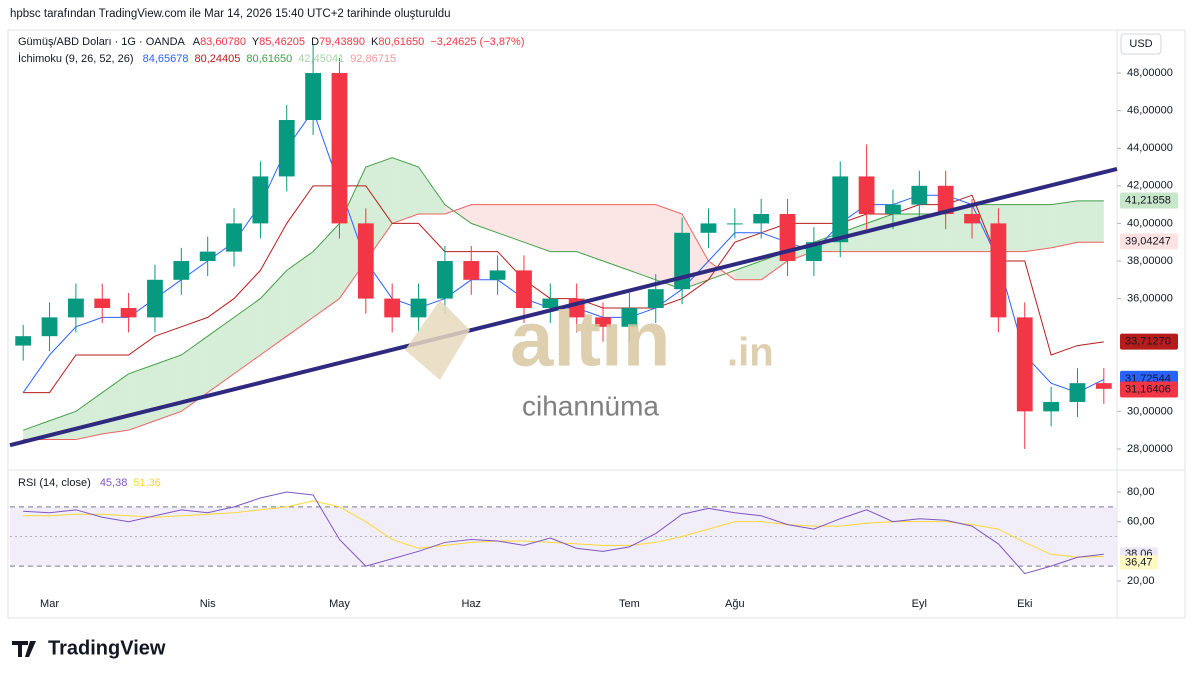 The width and height of the screenshot is (1195, 679). I want to click on x-tick-label: Ağu, so click(735, 604).